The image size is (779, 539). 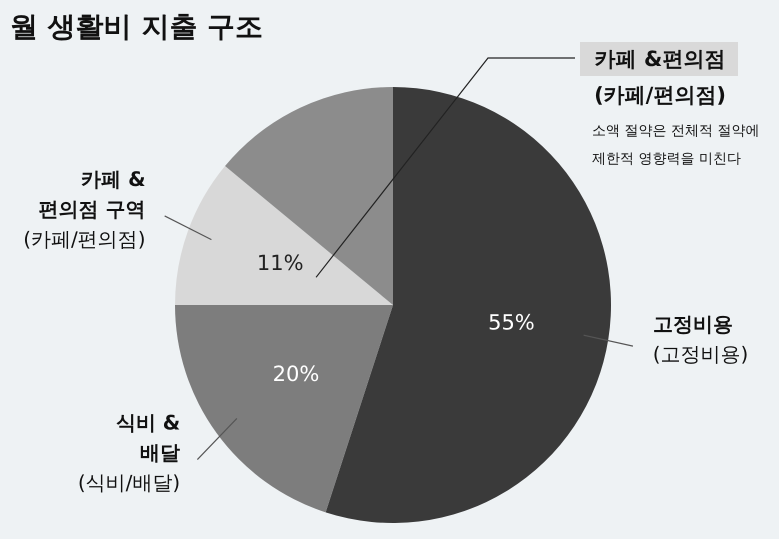 What do you see at coordinates (676, 145) in the screenshot?
I see `text: 소액 절약은 전체적 절약에 제한적 영향력을 미친다` at bounding box center [676, 145].